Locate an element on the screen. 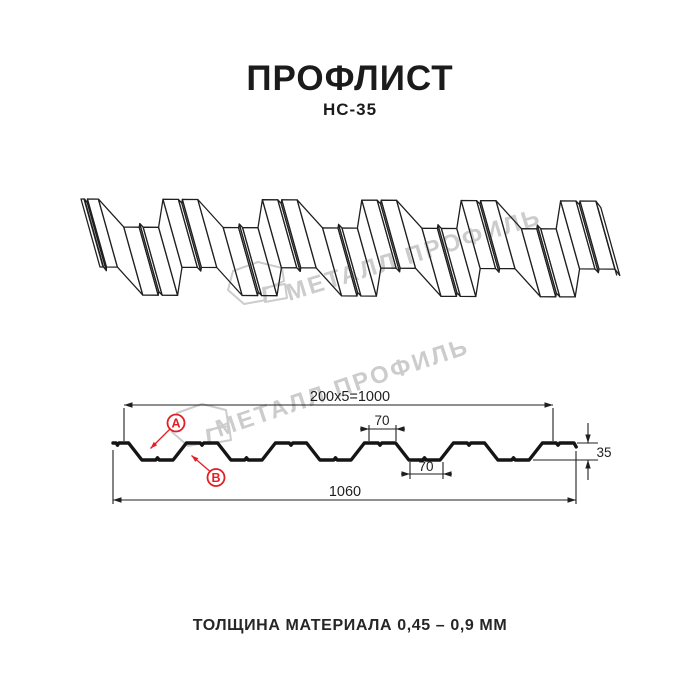 The image size is (700, 700). profile-section-drawing is located at coordinates (344, 451).